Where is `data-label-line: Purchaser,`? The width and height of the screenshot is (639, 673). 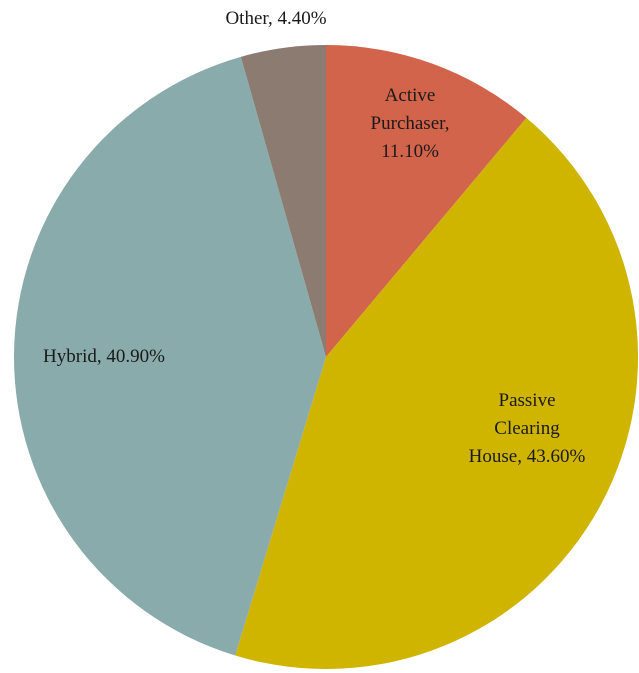
data-label-line: Purchaser, is located at coordinates (410, 123).